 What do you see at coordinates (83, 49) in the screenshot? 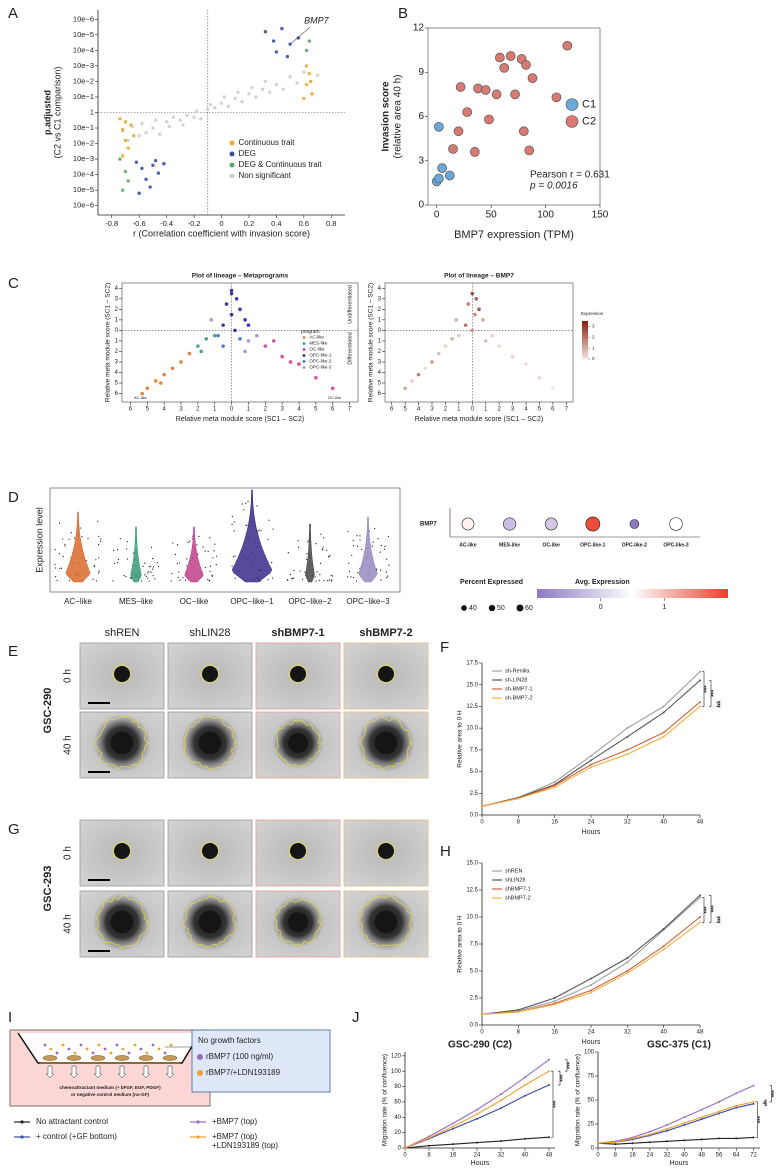
I see `y-tick-label: 10e−4` at bounding box center [83, 49].